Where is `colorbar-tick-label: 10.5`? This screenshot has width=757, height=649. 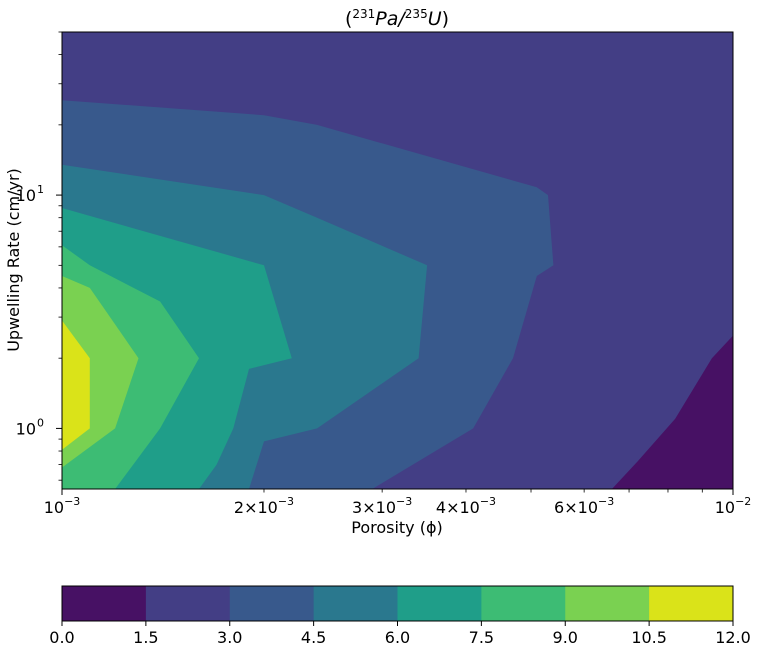 colorbar-tick-label: 10.5 is located at coordinates (649, 637).